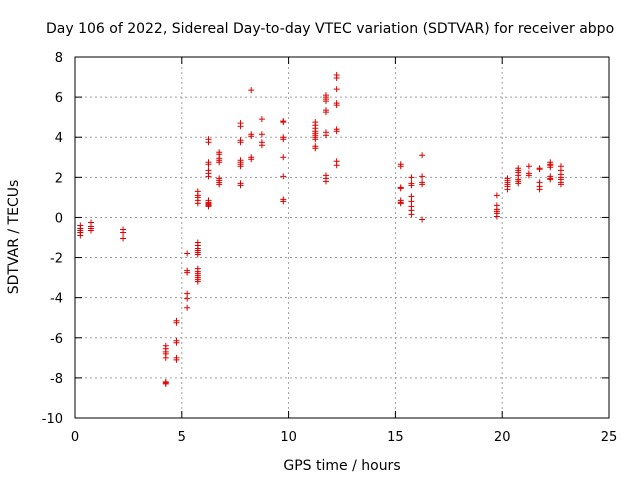  What do you see at coordinates (59, 98) in the screenshot?
I see `y-tick-label: 6` at bounding box center [59, 98].